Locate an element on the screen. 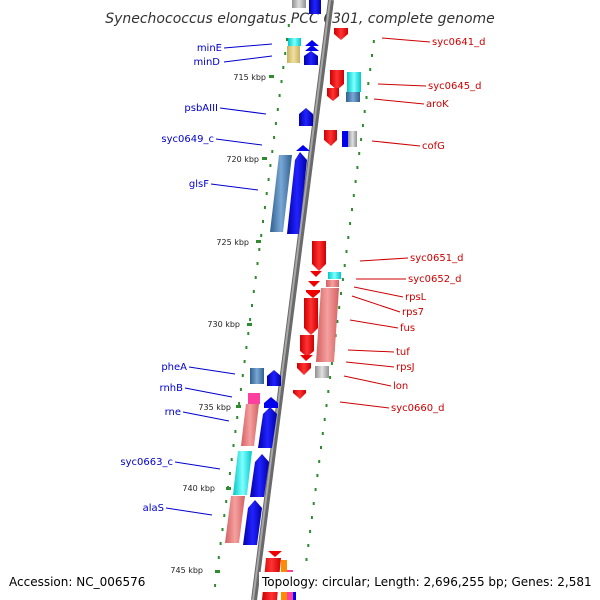 This screenshot has height=600, width=600. gene-label-rpsJ: rpsJ is located at coordinates (405, 367).